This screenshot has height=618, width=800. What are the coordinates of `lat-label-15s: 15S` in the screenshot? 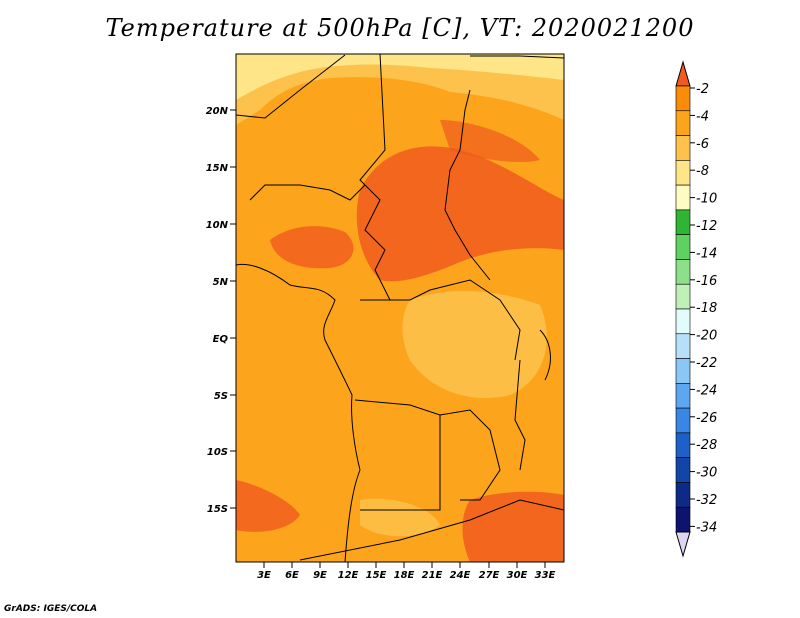 It's located at (217, 509).